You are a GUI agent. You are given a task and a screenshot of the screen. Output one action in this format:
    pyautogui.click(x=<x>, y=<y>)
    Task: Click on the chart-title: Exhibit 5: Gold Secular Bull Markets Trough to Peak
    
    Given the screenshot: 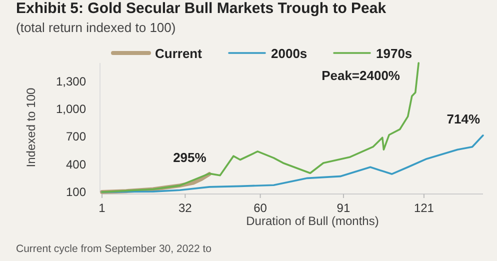 What is the action you would take?
    pyautogui.click(x=201, y=8)
    